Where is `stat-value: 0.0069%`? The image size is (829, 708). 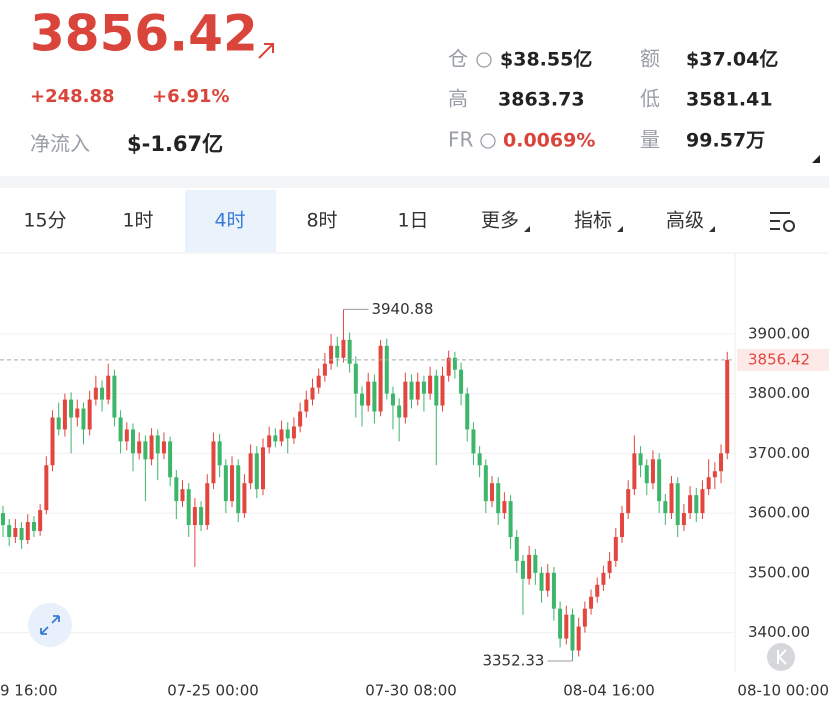 stat-value: 0.0069% is located at coordinates (549, 141).